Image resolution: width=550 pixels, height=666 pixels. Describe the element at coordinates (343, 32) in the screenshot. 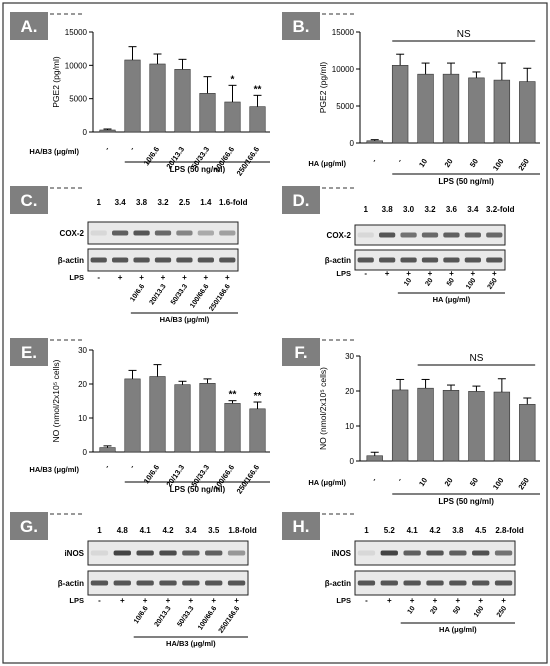

I see `y-tick-label: 15000` at that location.